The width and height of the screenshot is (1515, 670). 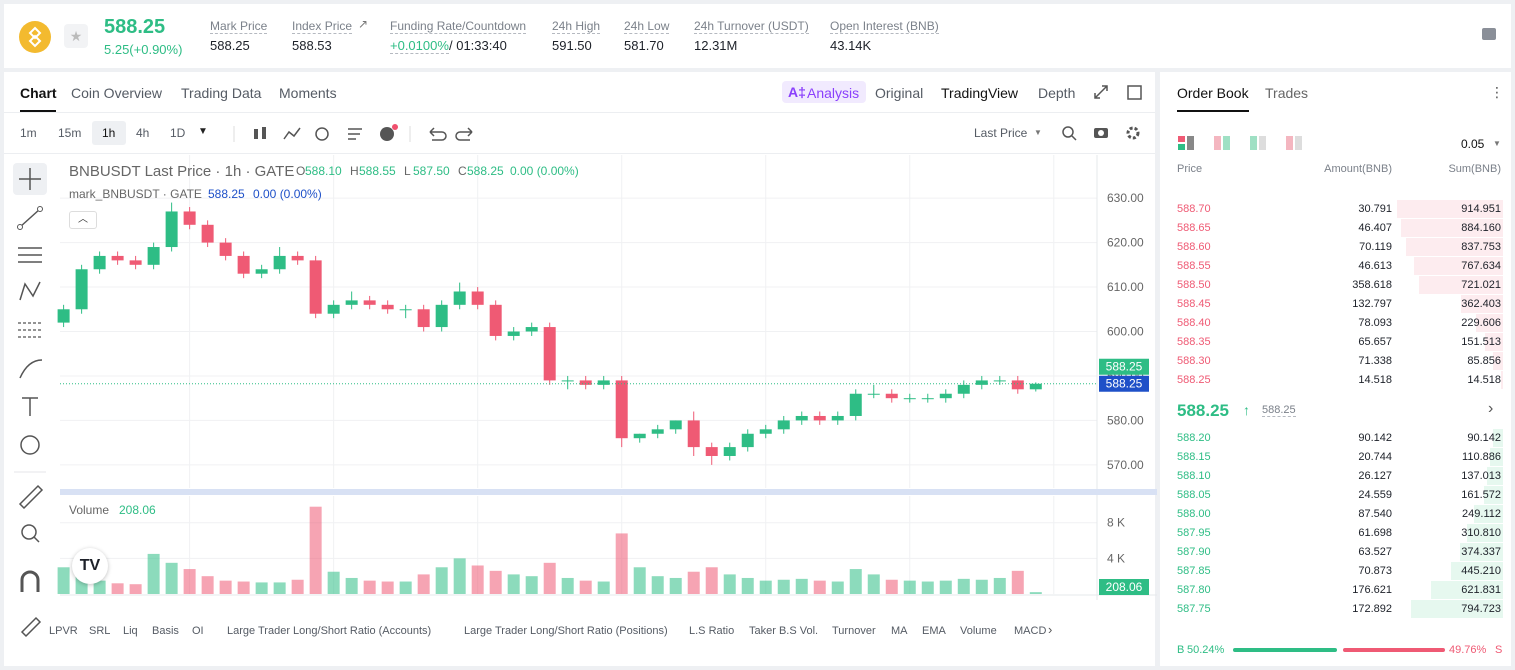 What do you see at coordinates (256, 134) in the screenshot?
I see `candle-icon` at bounding box center [256, 134].